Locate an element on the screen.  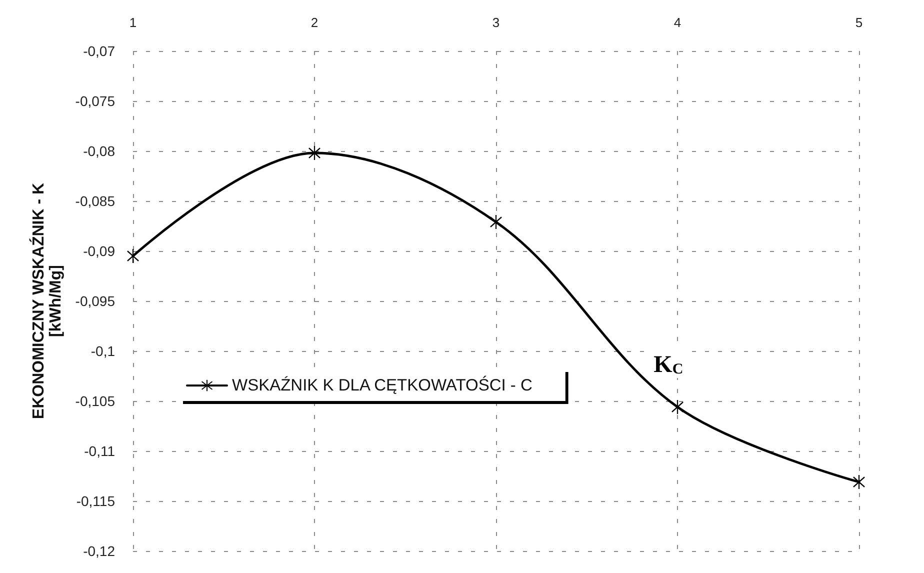
y-tick-label: -0,075 is located at coordinates (95, 101).